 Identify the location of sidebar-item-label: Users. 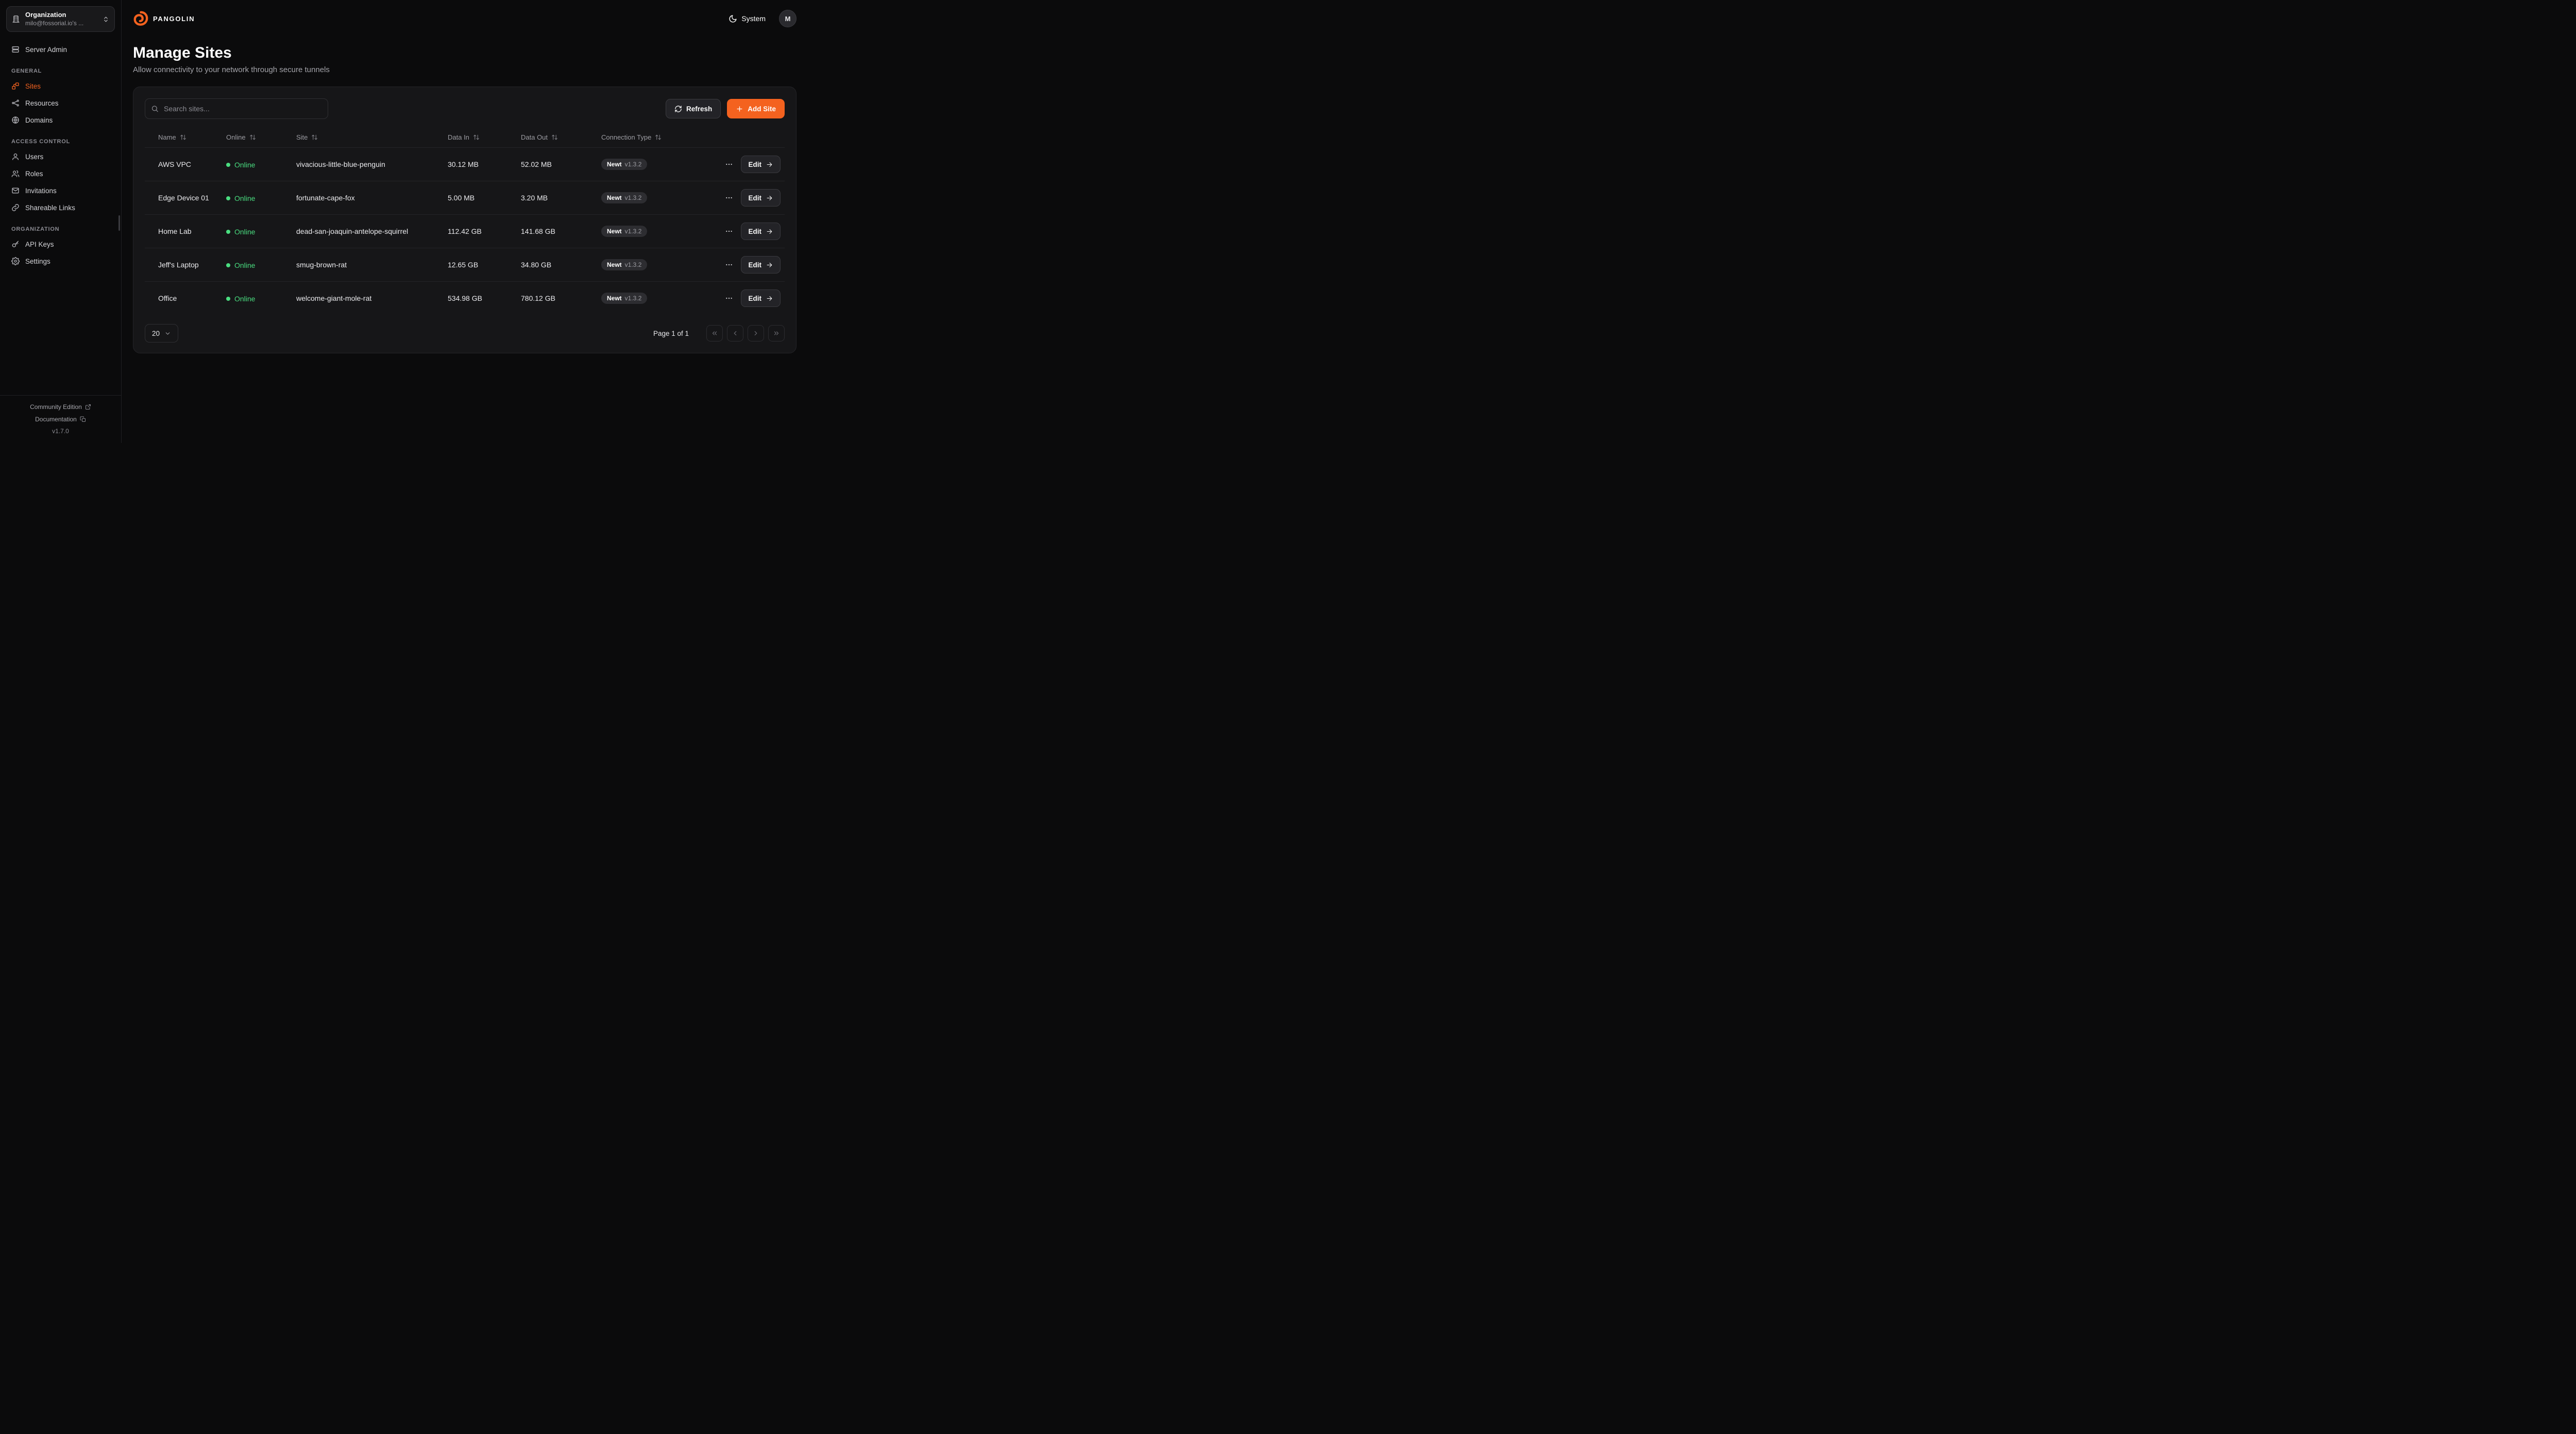
(35, 156).